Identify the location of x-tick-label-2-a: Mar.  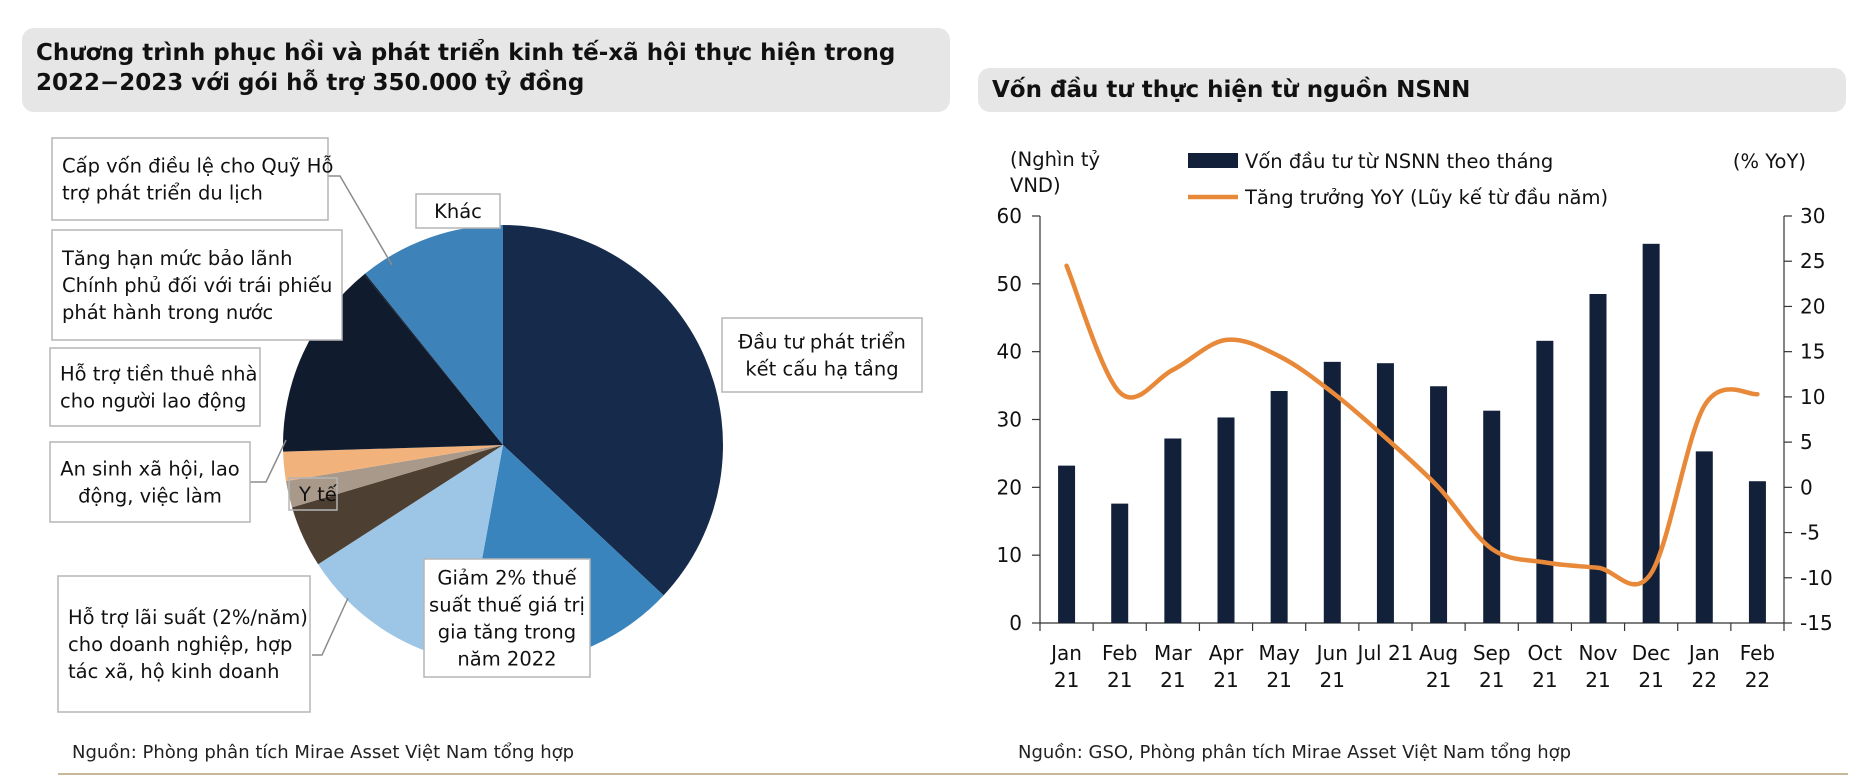
(1173, 653).